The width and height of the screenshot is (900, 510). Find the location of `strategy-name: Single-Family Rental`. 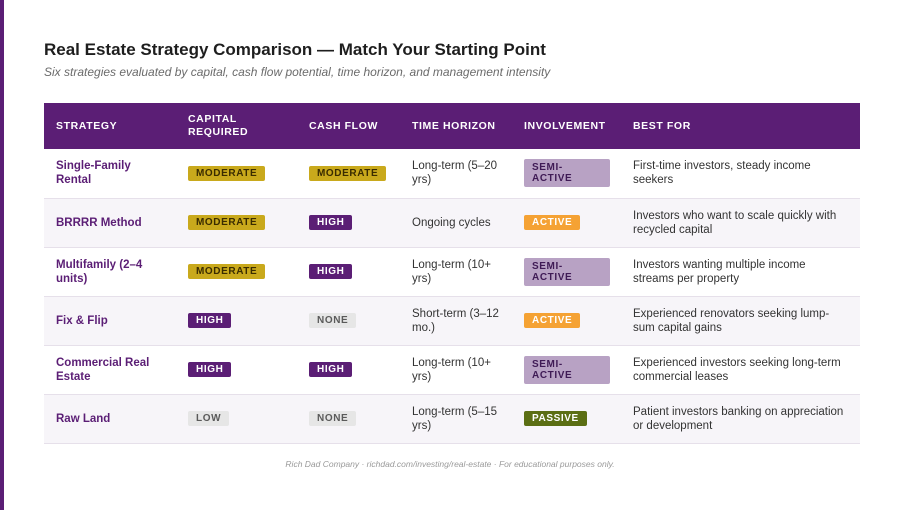

strategy-name: Single-Family Rental is located at coordinates (93, 173).